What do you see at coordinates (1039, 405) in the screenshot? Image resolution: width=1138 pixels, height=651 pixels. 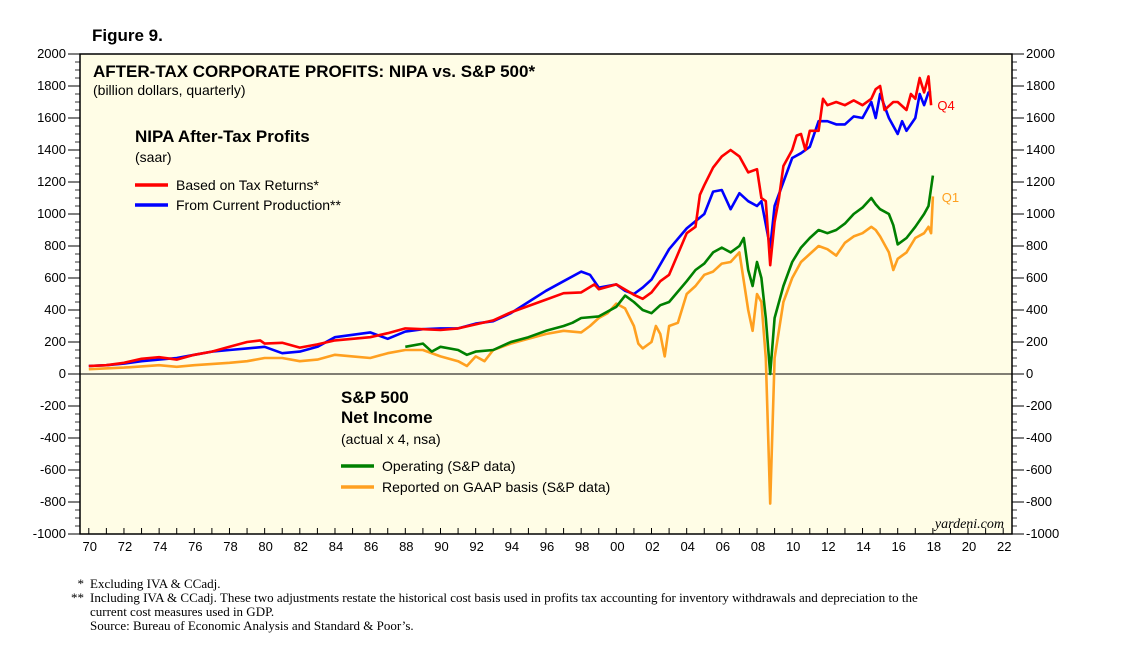 I see `y-tick-label-right: -200` at bounding box center [1039, 405].